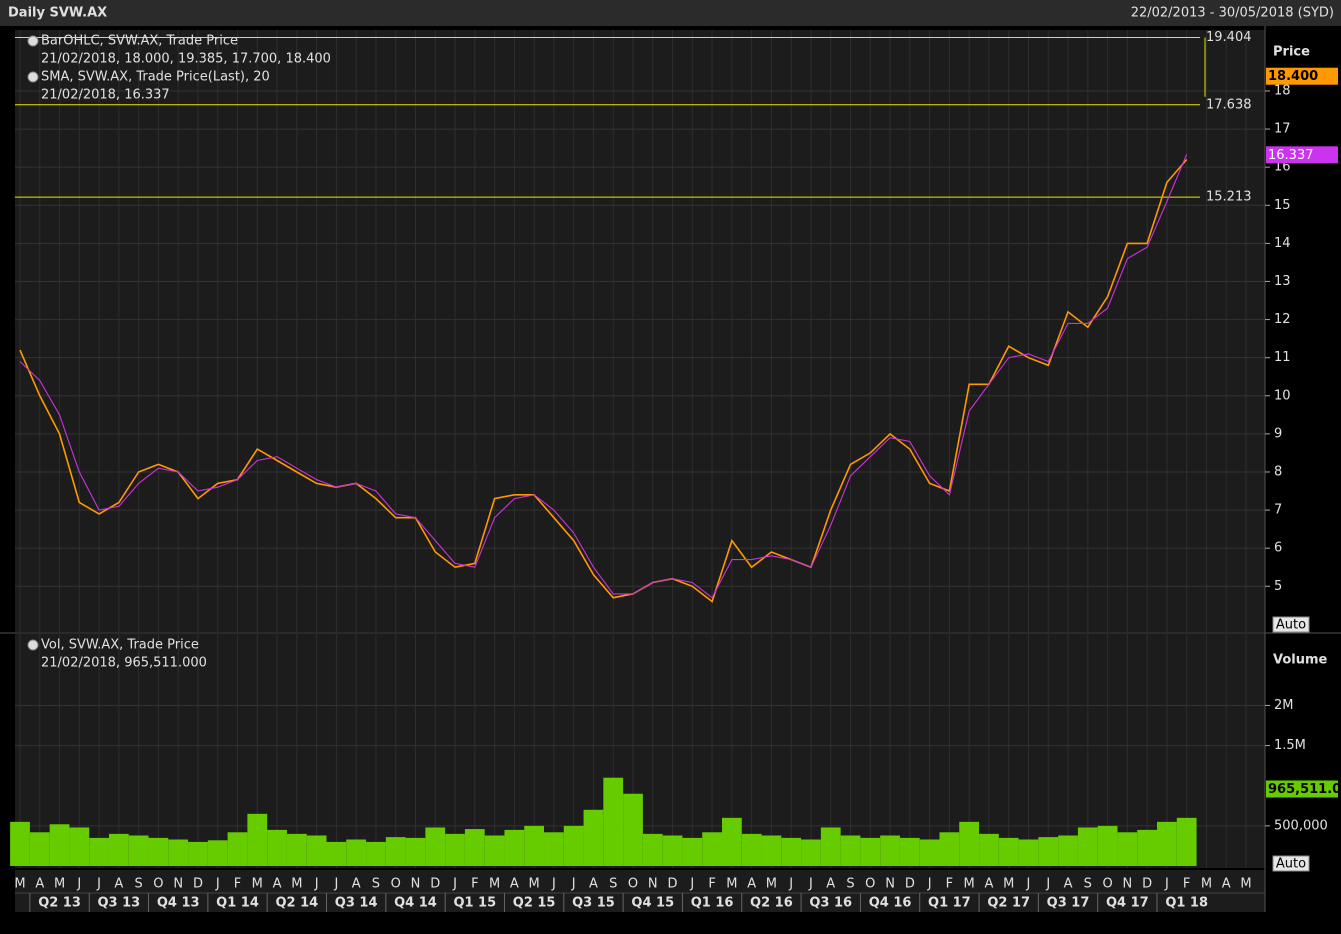 The image size is (1341, 934). Describe the element at coordinates (1232, 13) in the screenshot. I see `date-range: 22/02/2013 - 30/05/2018 (SYD)` at that location.